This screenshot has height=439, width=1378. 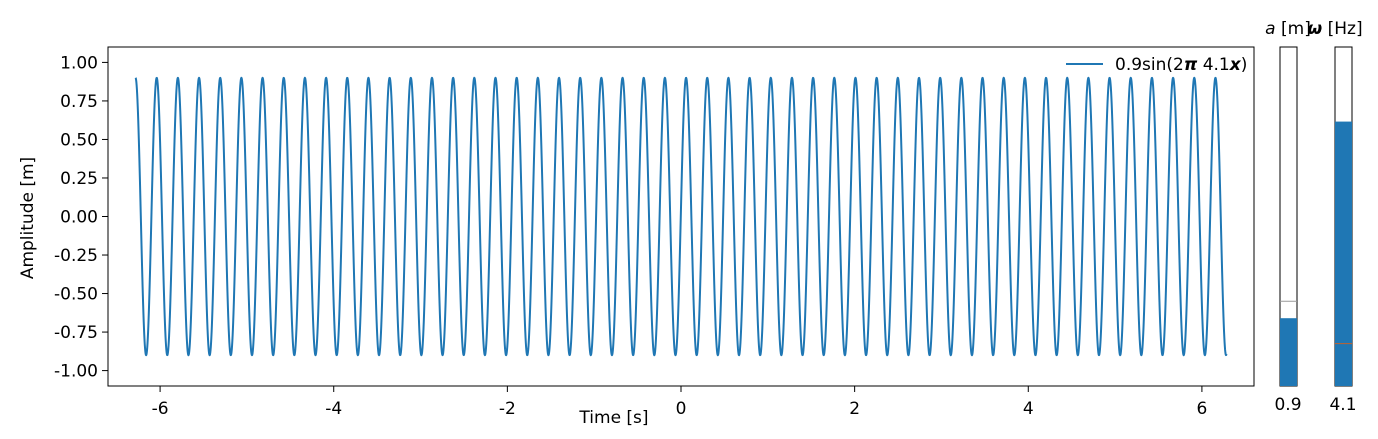 I want to click on x-tick-label: 4, so click(x=1028, y=409).